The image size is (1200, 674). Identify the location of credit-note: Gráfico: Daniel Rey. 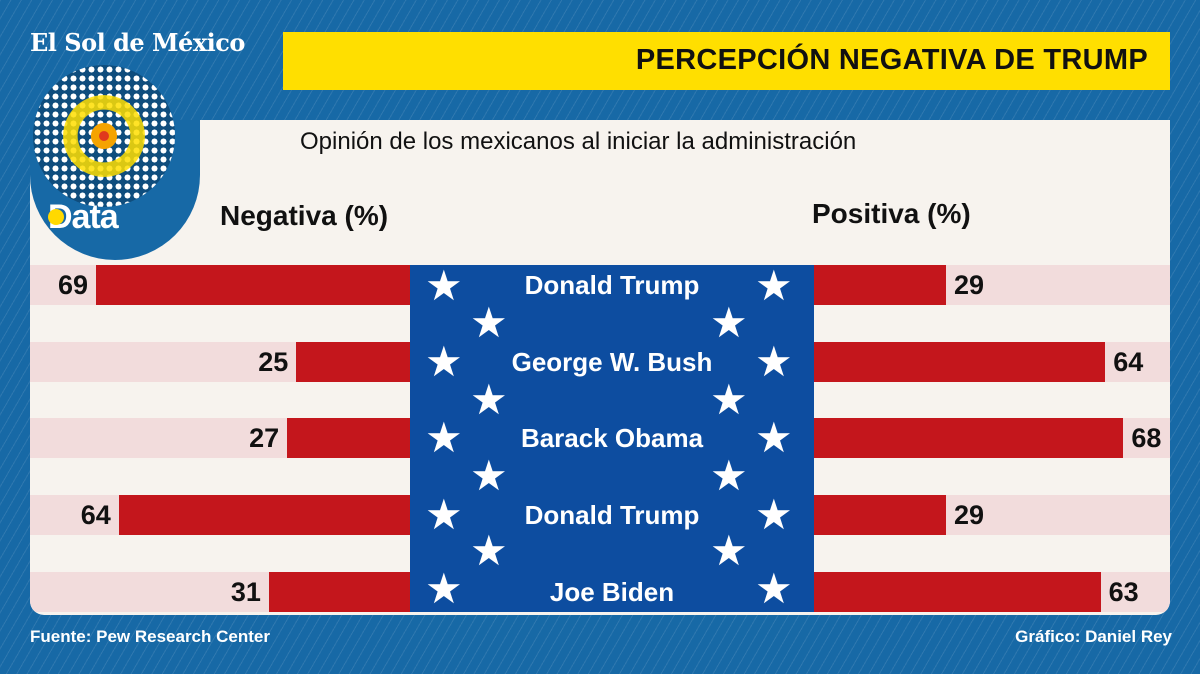
(1093, 636).